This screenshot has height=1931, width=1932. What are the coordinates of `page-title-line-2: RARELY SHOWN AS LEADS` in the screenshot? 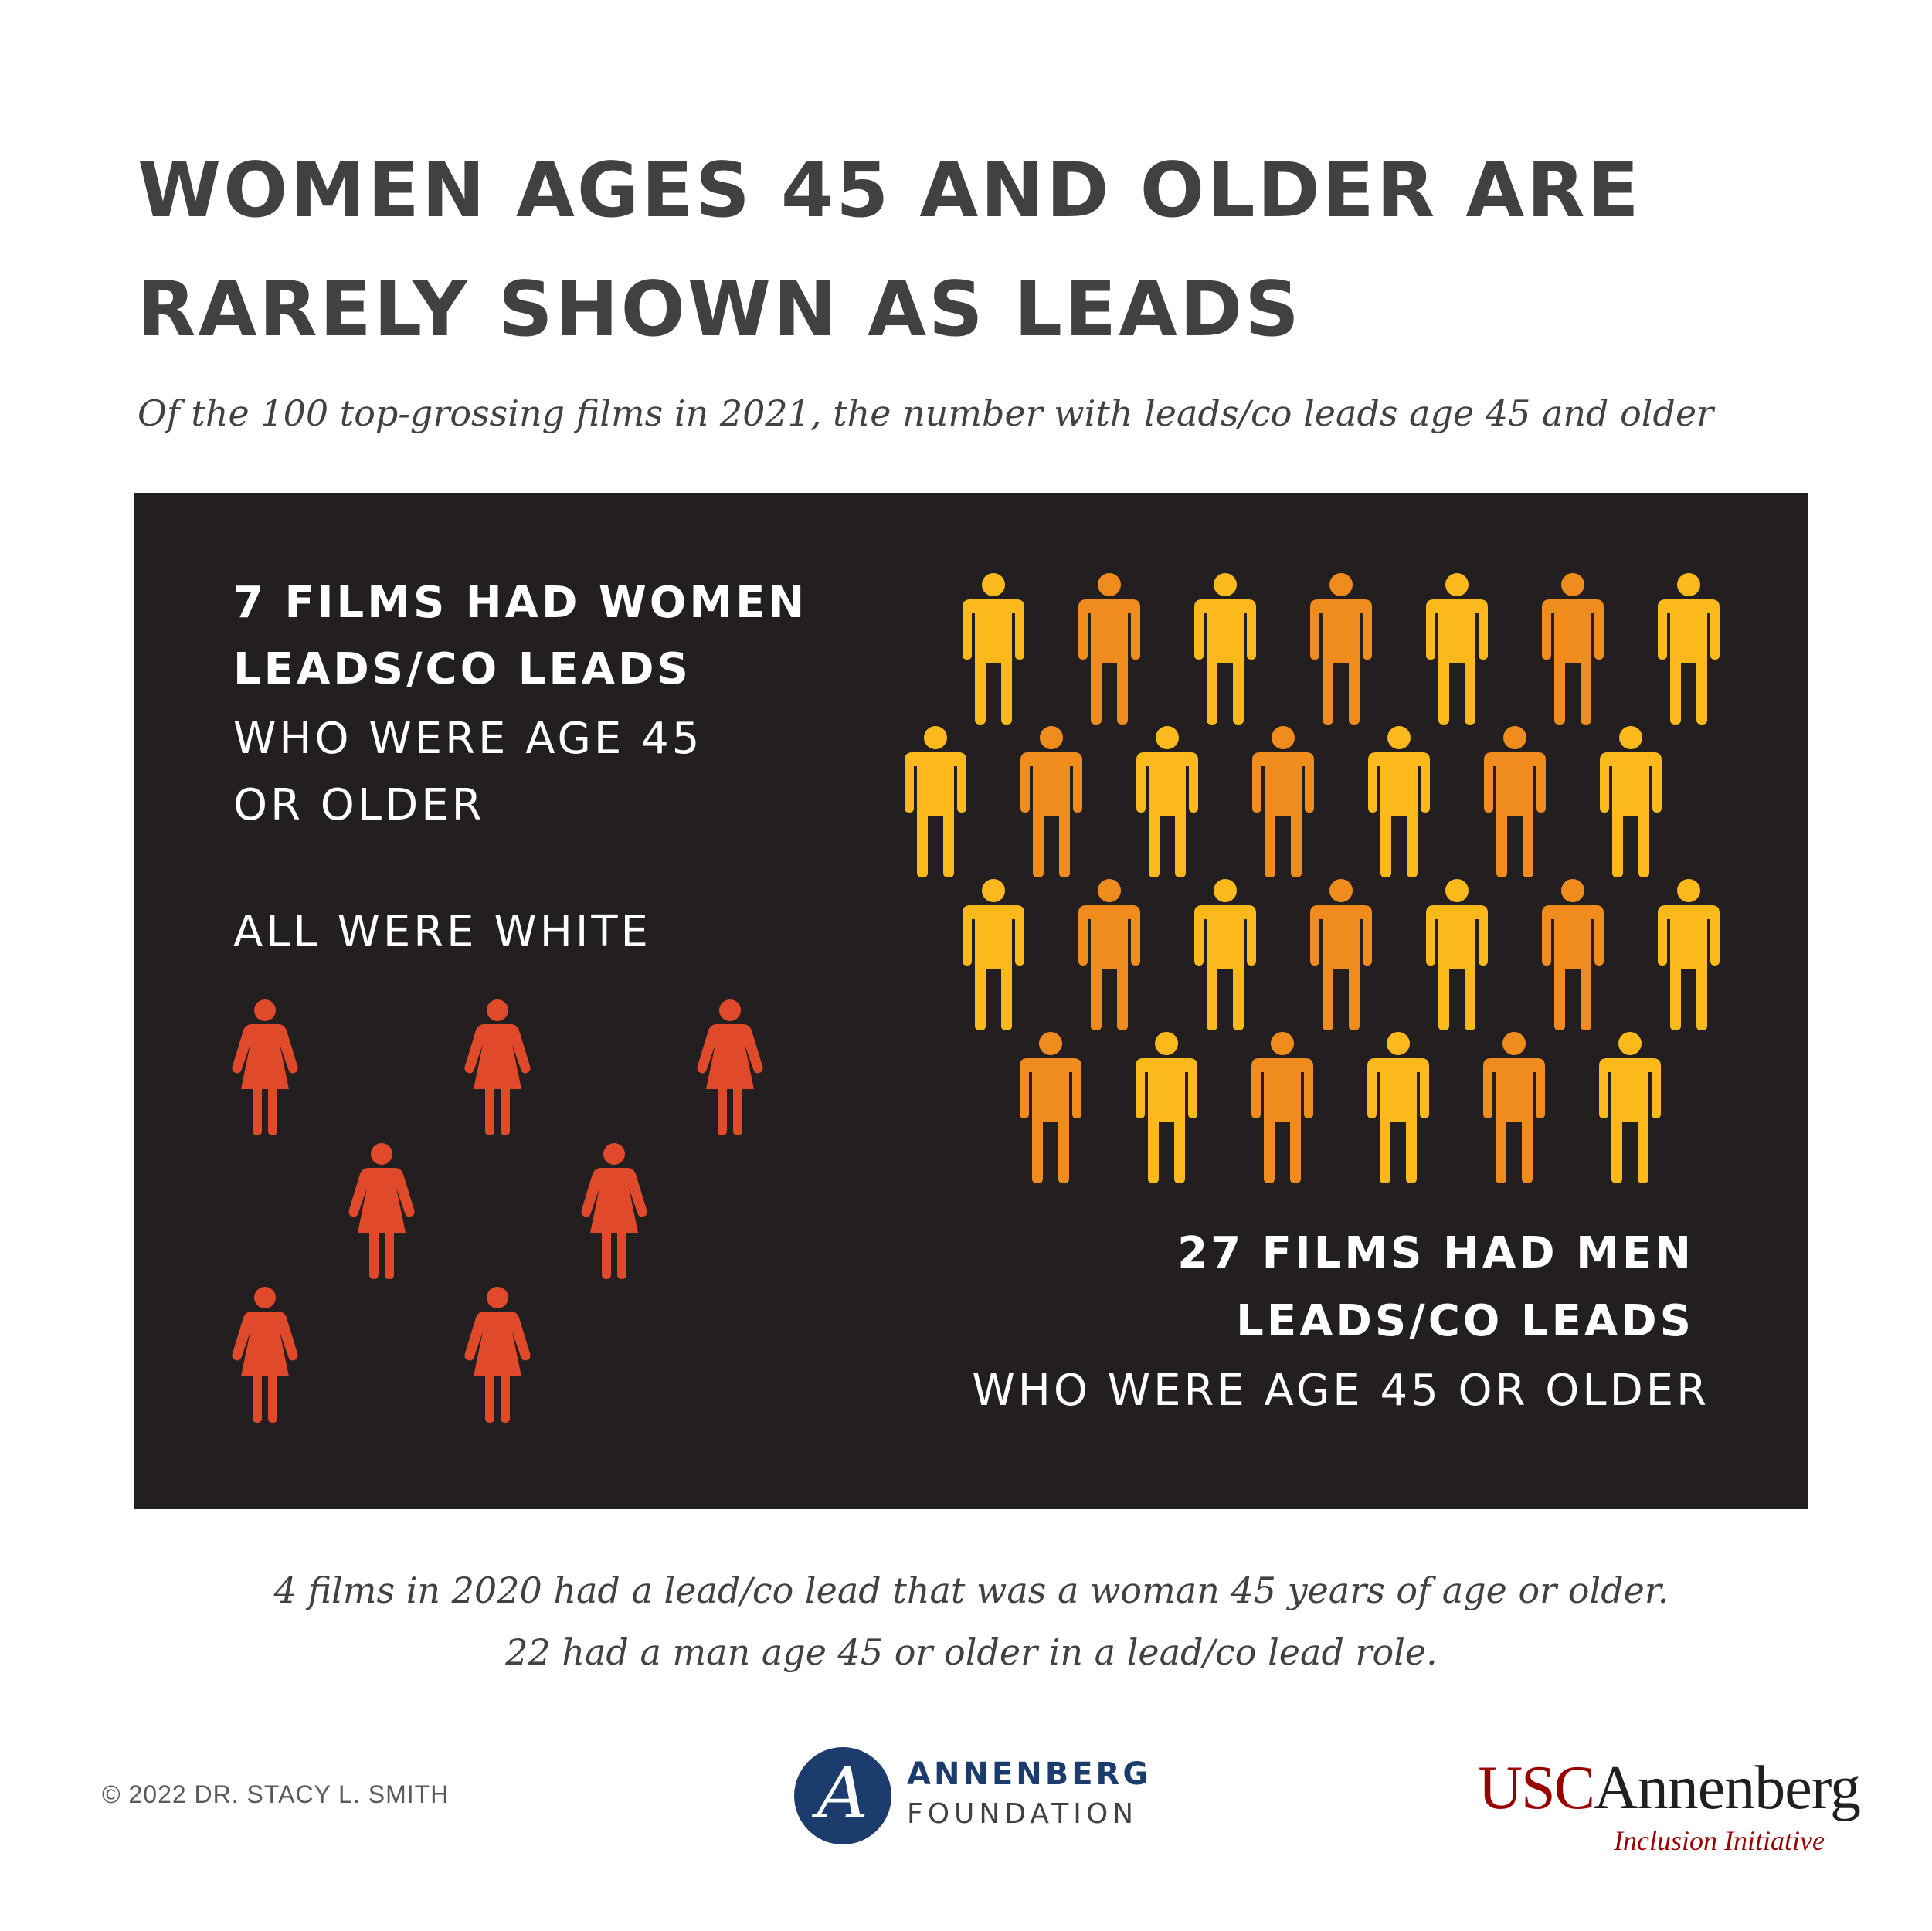 It's located at (720, 310).